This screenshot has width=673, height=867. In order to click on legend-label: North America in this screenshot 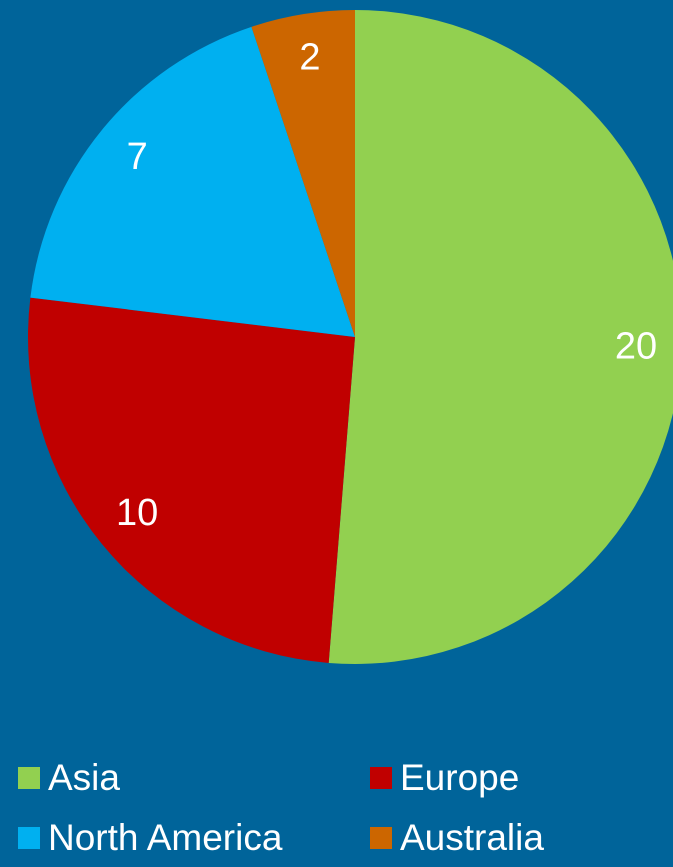, I will do `click(165, 837)`.